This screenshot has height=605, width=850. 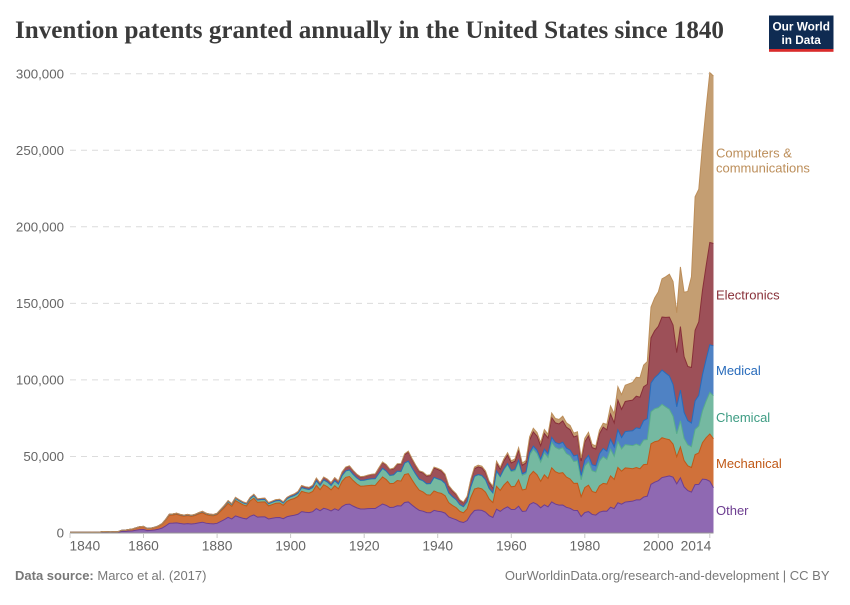 I want to click on svg-text: Computers &, so click(x=754, y=153).